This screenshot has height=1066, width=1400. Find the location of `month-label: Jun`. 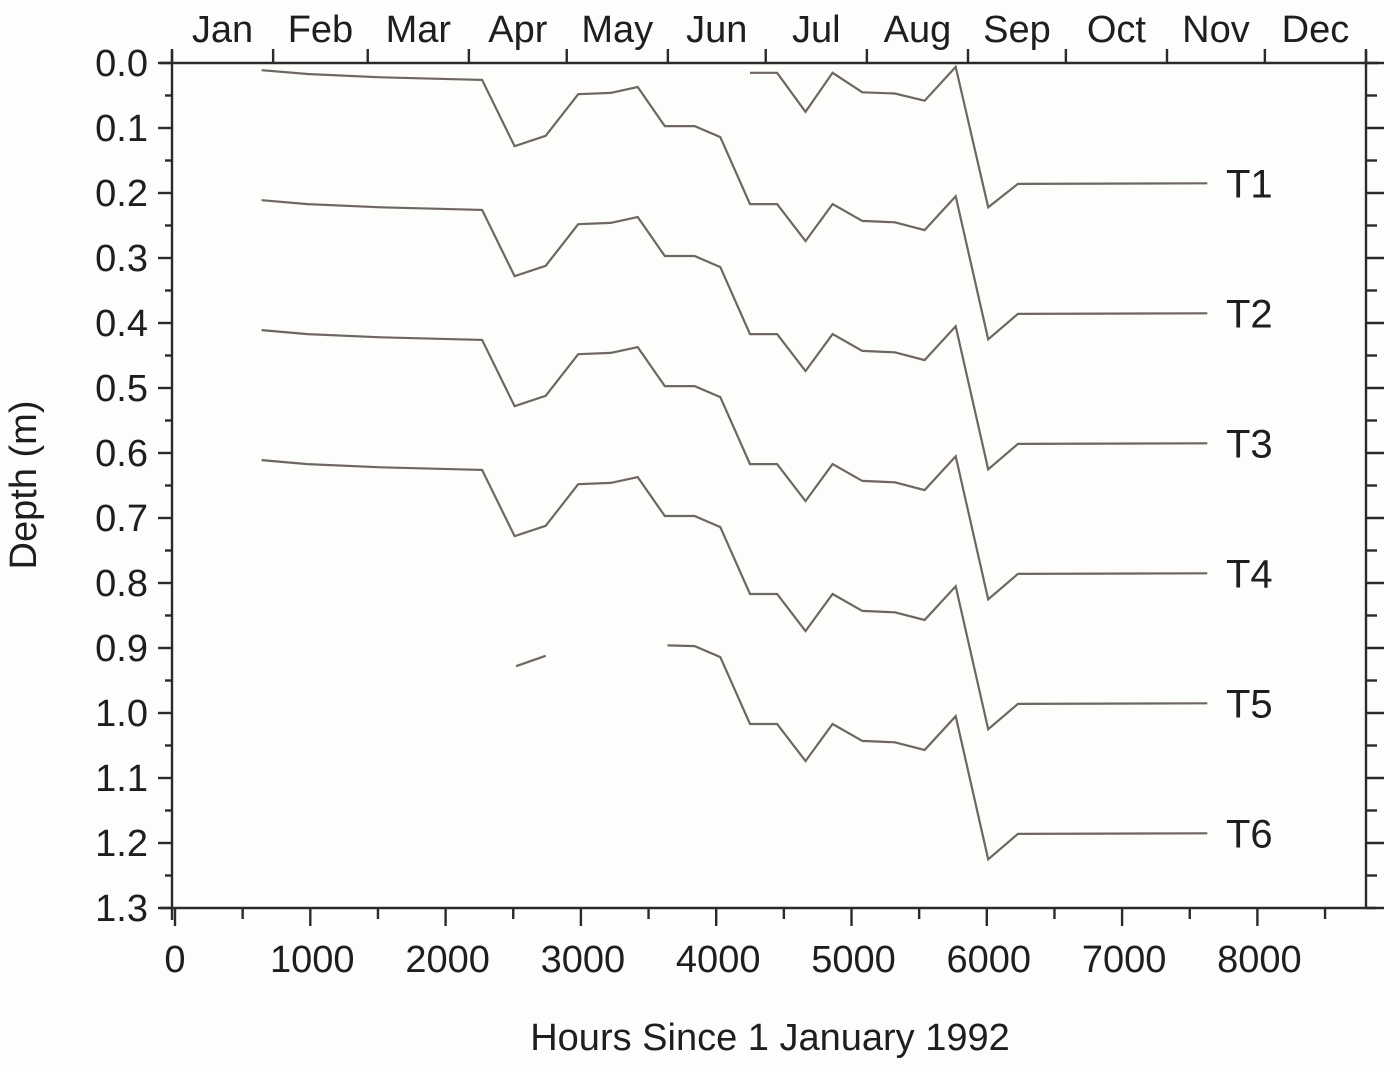

month-label: Jun is located at coordinates (716, 30).